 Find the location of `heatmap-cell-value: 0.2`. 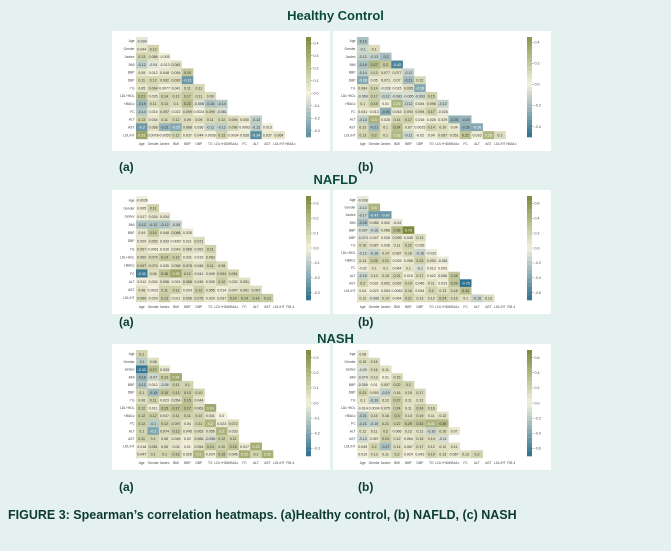

heatmap-cell-value: 0.2 is located at coordinates (385, 65).